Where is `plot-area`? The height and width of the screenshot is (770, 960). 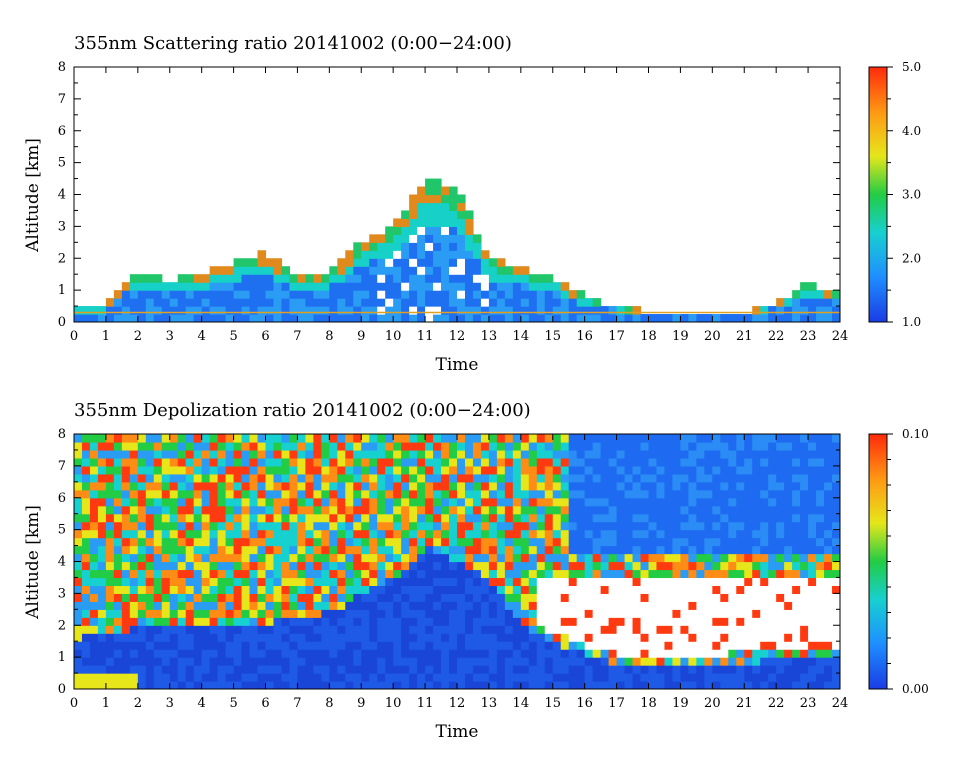
plot-area is located at coordinates (457, 250).